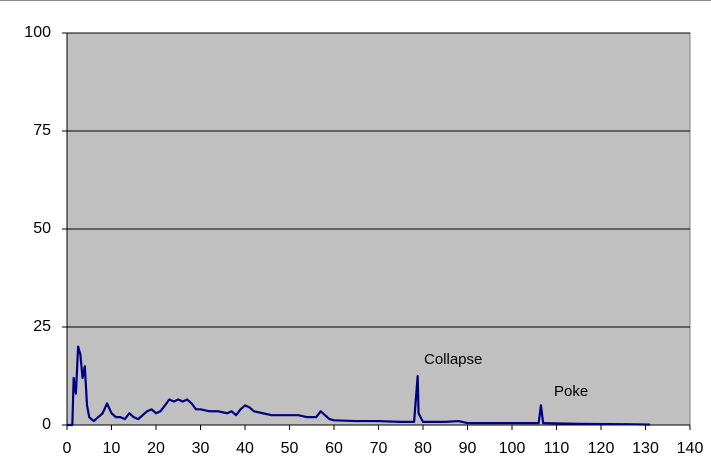 The image size is (711, 475). I want to click on x-tick-label: 30, so click(201, 448).